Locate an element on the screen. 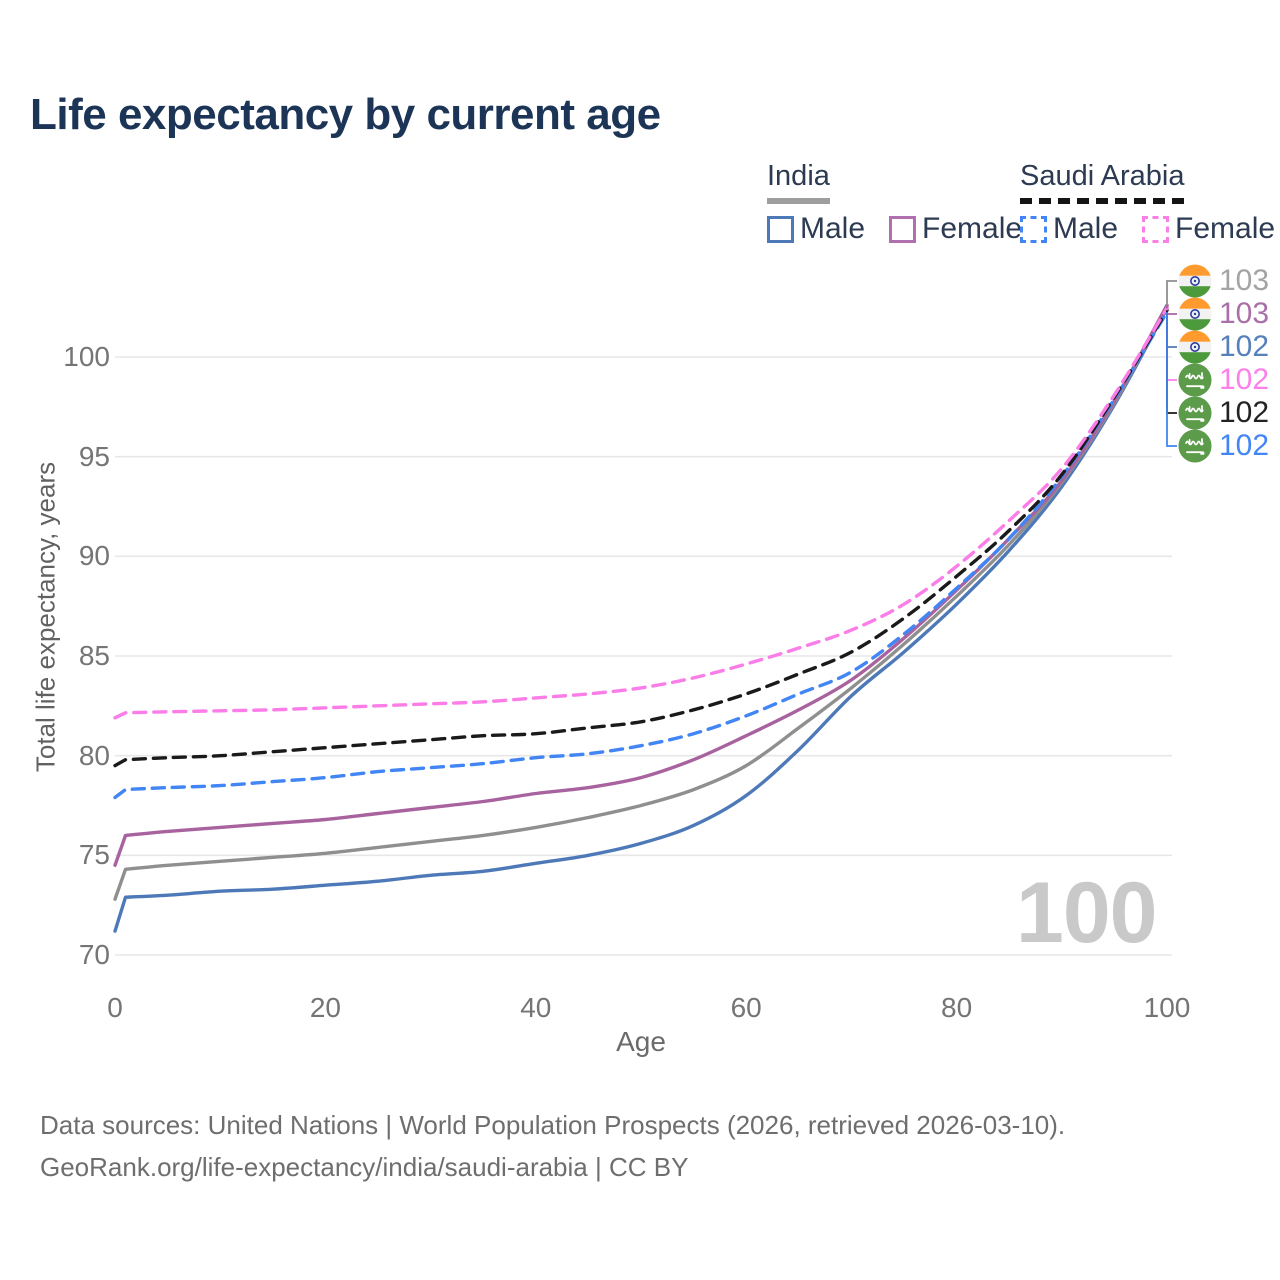  age-frame-watermark: 100 is located at coordinates (1086, 913).